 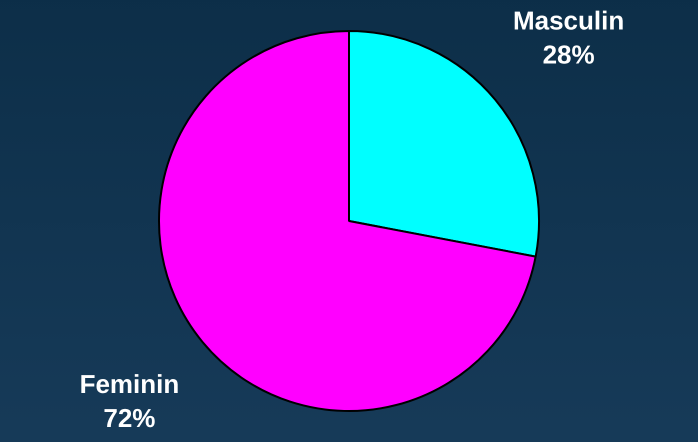 I want to click on data-label: 72%, so click(x=129, y=417).